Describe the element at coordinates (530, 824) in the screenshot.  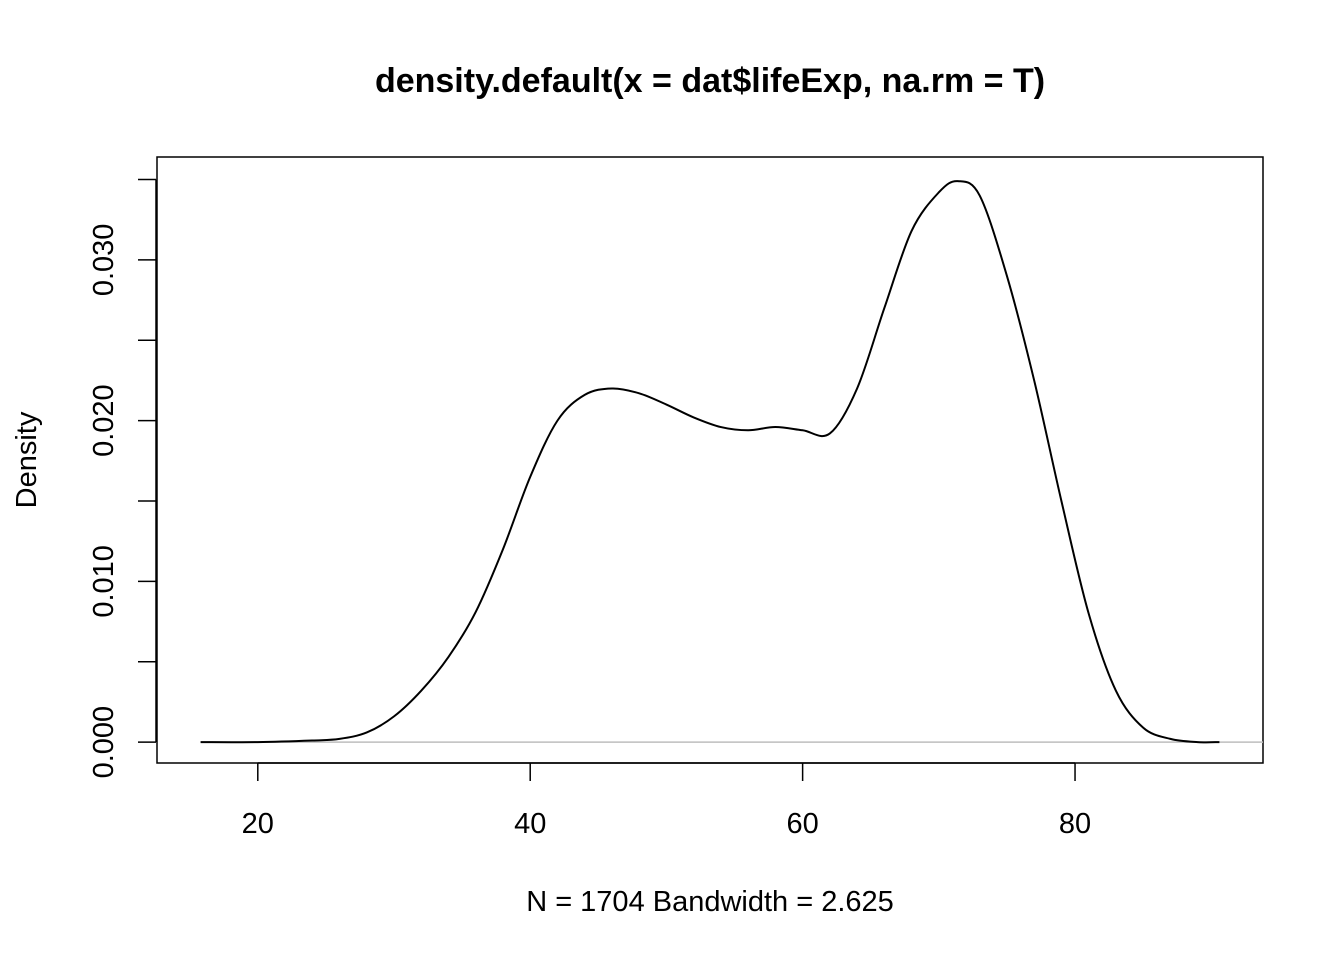
I see `x-tick-label: 40` at that location.